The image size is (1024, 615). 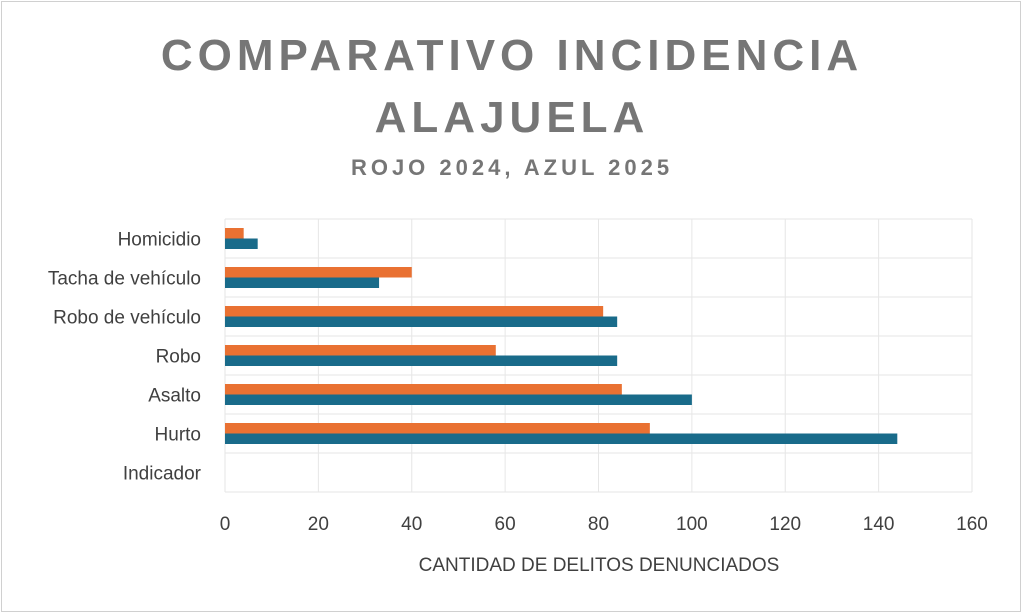 I want to click on bar-2025-asalto, so click(x=458, y=399).